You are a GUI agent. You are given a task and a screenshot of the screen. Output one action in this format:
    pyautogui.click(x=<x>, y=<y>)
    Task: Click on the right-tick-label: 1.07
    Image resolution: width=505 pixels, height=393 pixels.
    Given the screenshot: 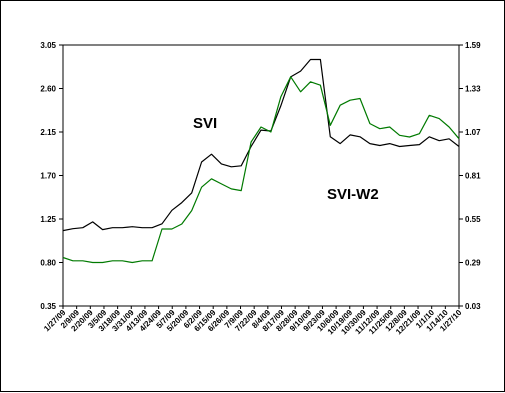 What is the action you would take?
    pyautogui.click(x=473, y=132)
    